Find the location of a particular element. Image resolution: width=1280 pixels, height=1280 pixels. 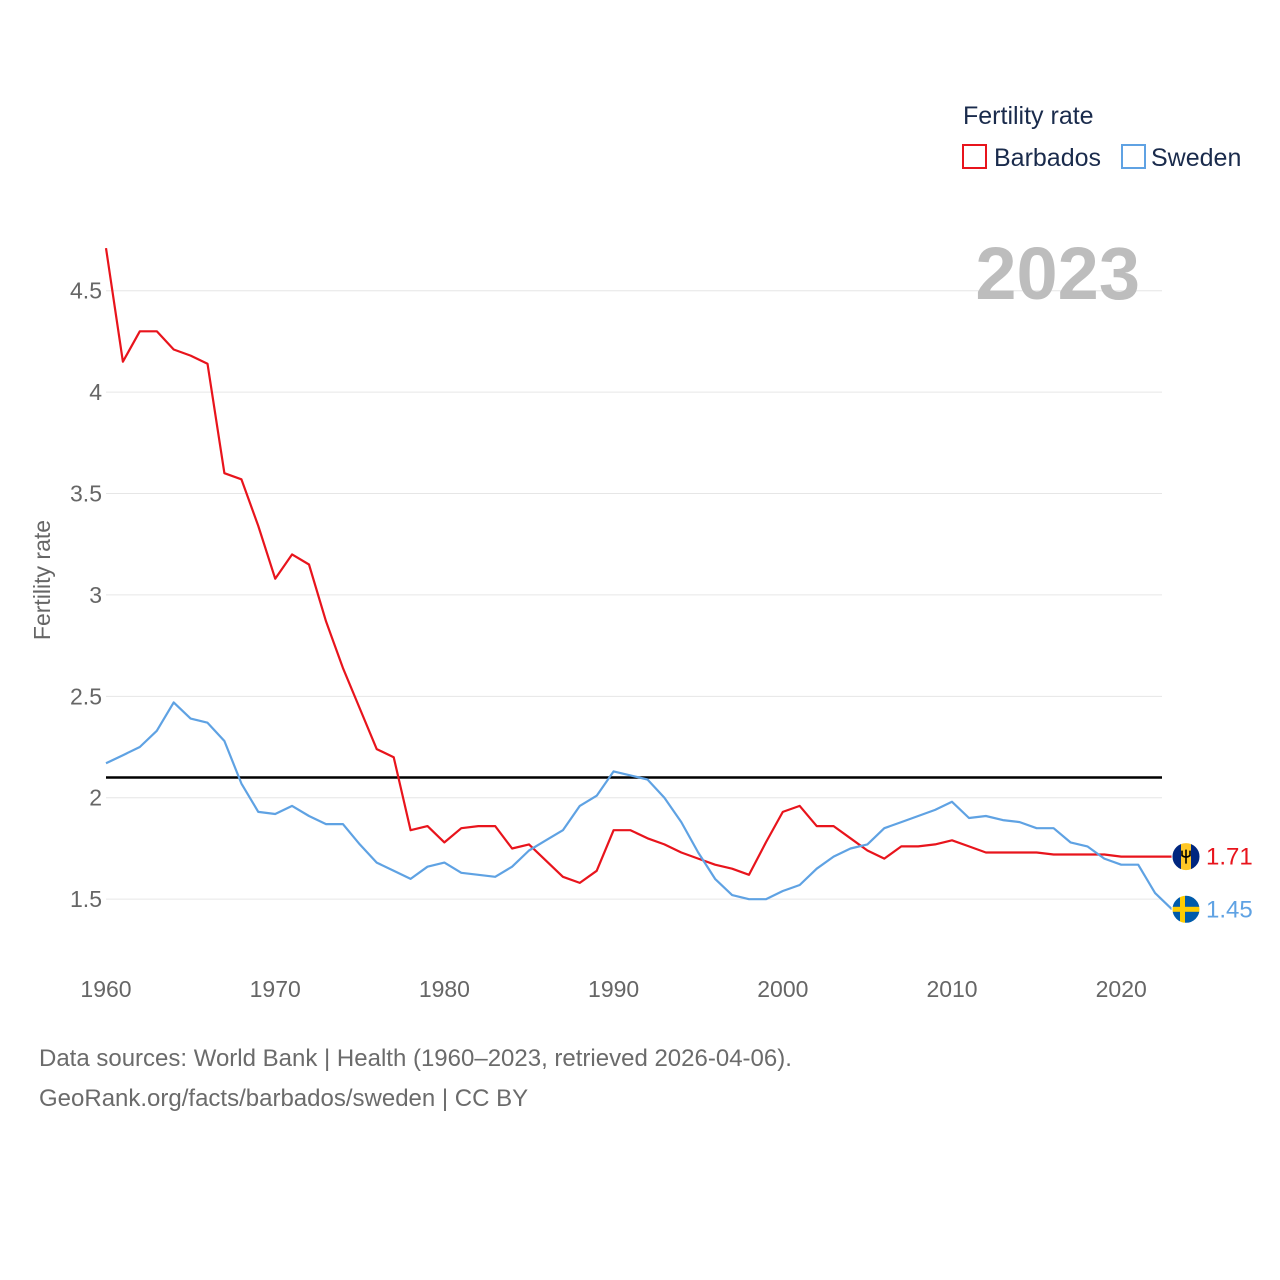

legend-swatch-barbados is located at coordinates (974, 156).